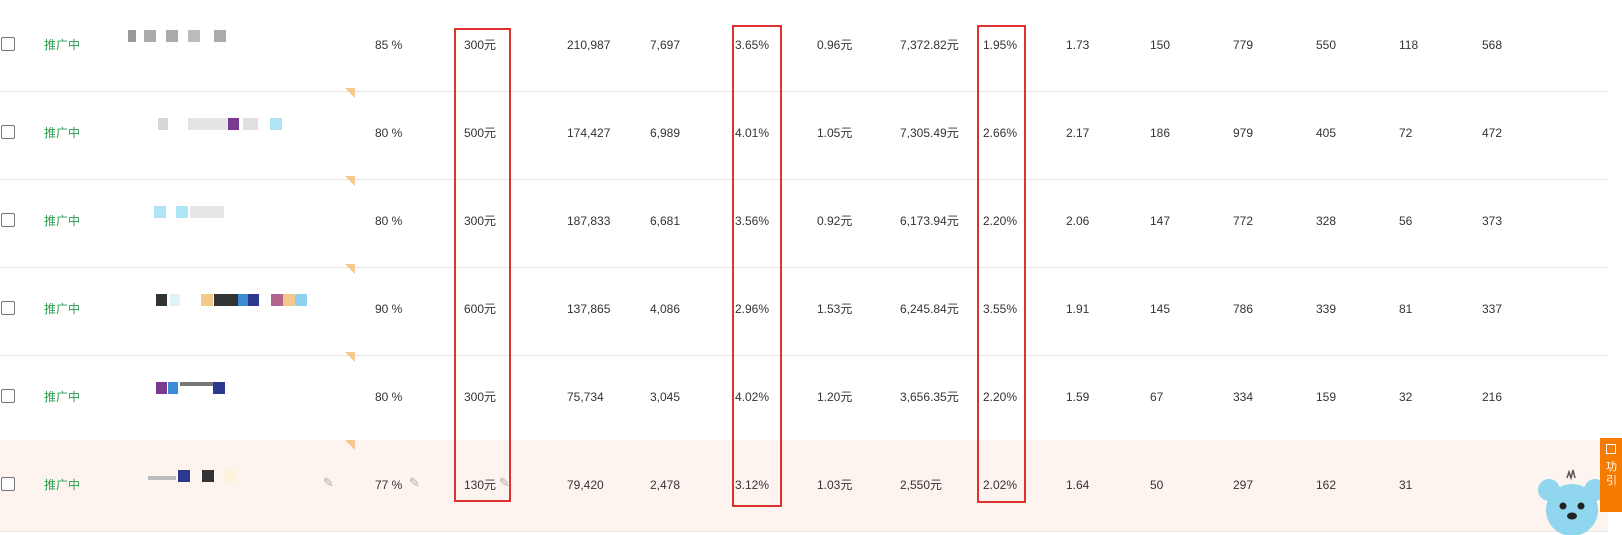 The image size is (1622, 535). What do you see at coordinates (389, 309) in the screenshot?
I see `percent-value: 90 %` at bounding box center [389, 309].